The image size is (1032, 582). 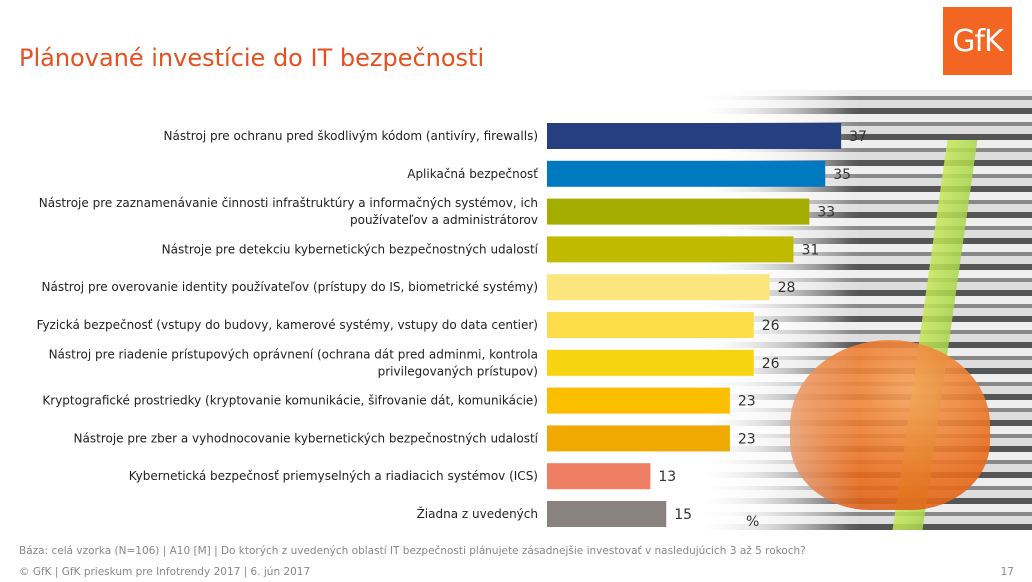 What do you see at coordinates (858, 137) in the screenshot?
I see `data-label: 37` at bounding box center [858, 137].